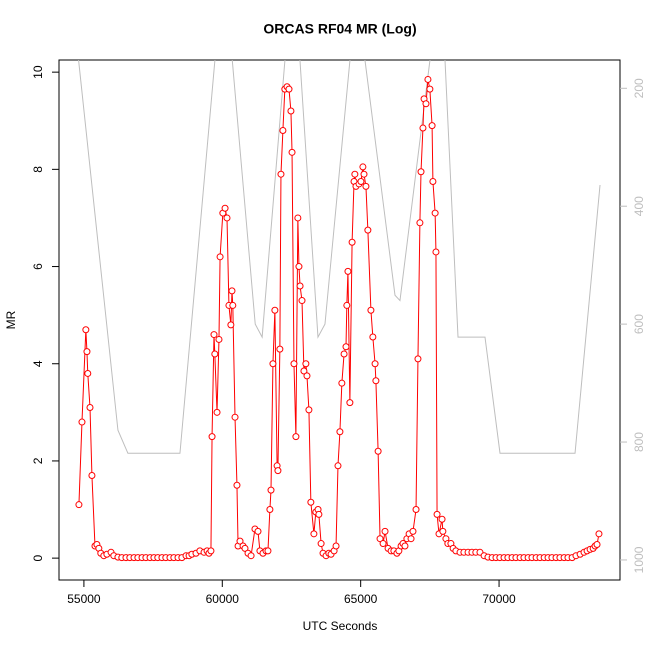 This screenshot has height=650, width=650. What do you see at coordinates (639, 88) in the screenshot?
I see `y2-tick-label: 200` at bounding box center [639, 88].